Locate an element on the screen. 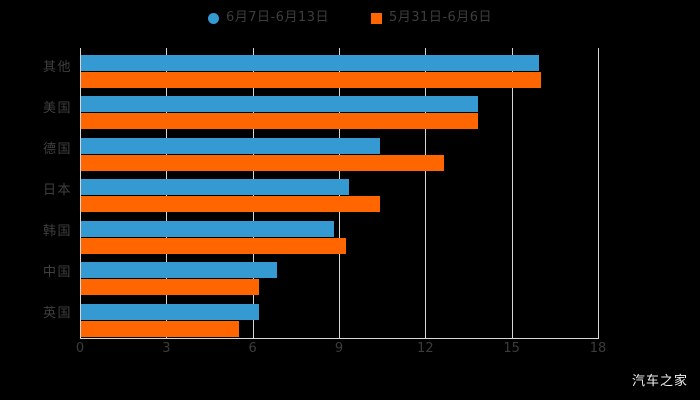  x-tick-label-15: 15 is located at coordinates (511, 348).